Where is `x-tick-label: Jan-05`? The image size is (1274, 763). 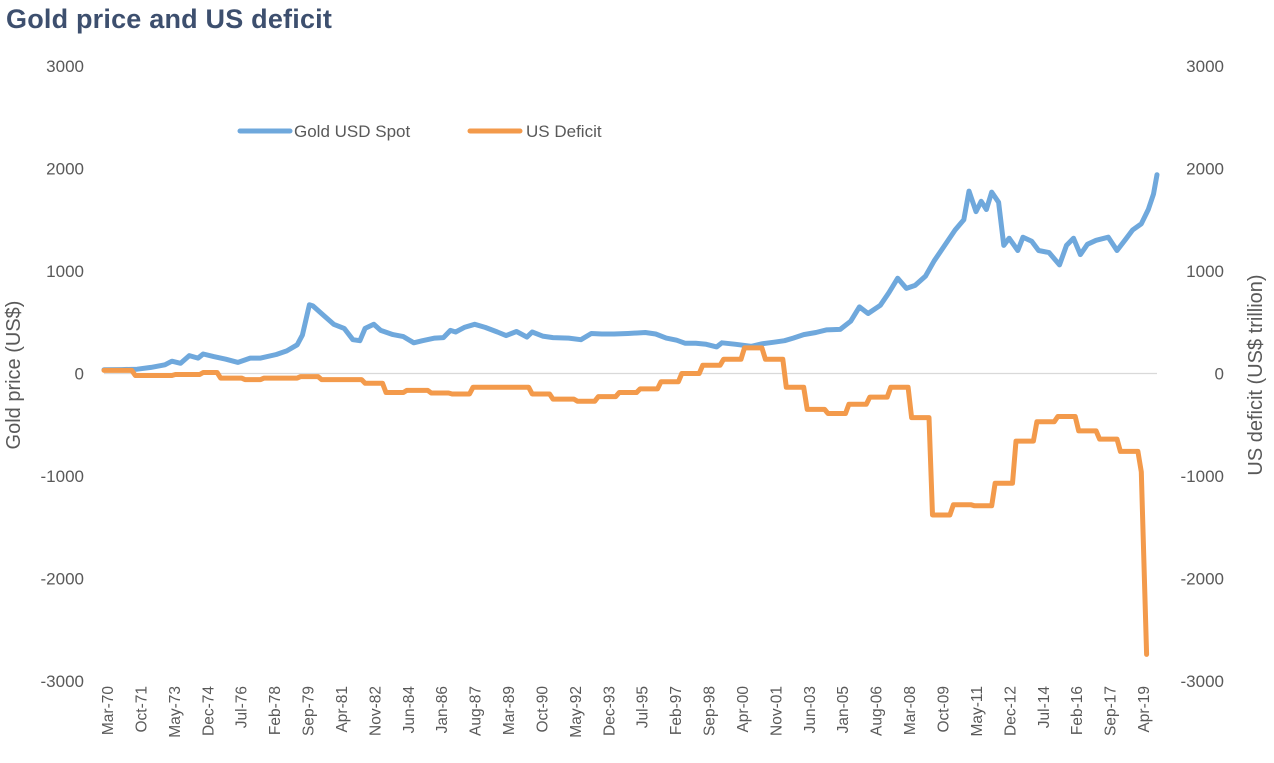
x-tick-label: Jan-05 is located at coordinates (843, 709).